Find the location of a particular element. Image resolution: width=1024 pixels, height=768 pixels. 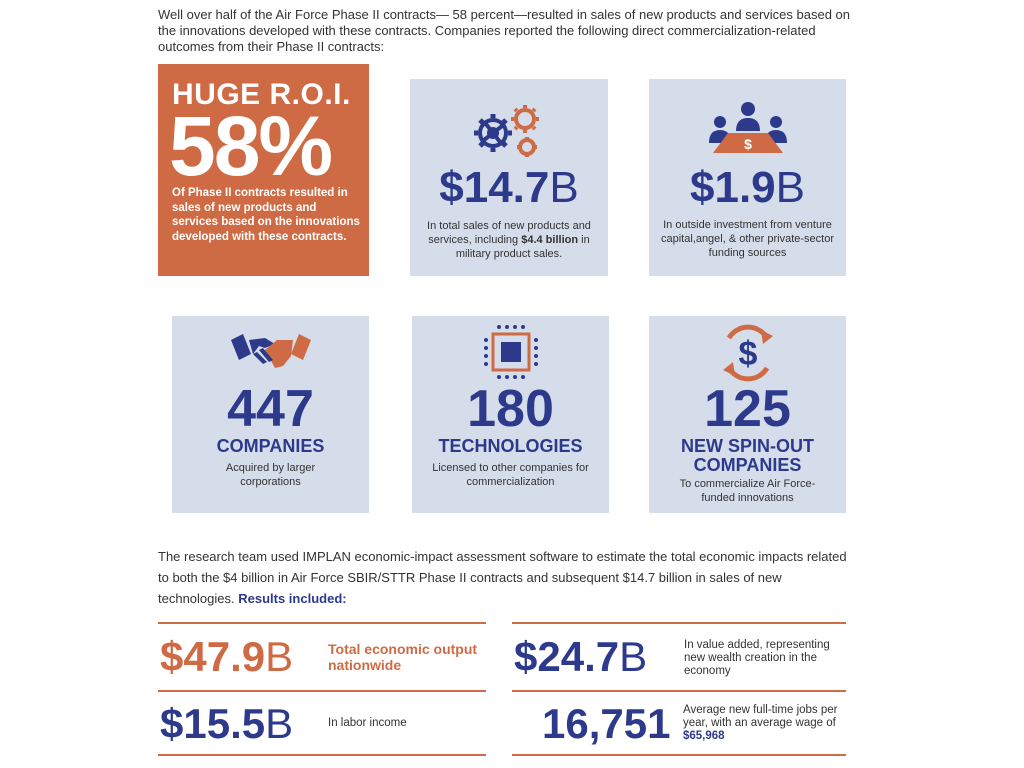

gears-icon is located at coordinates (506, 131).